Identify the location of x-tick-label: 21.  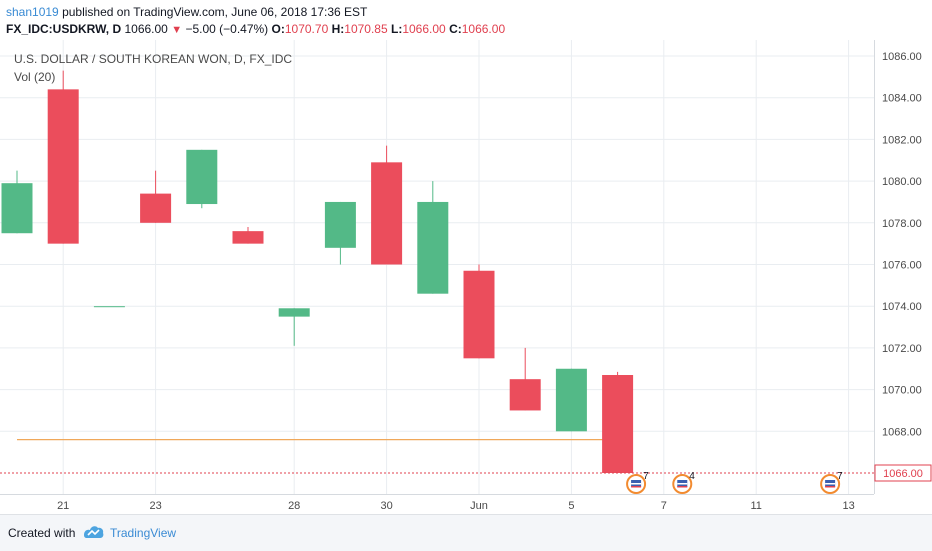
(63, 506).